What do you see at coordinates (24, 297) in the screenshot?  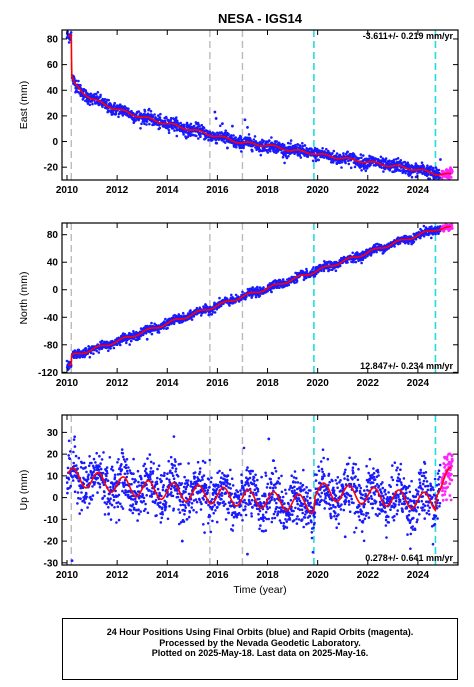 I see `y-axis-label: North (mm)` at bounding box center [24, 297].